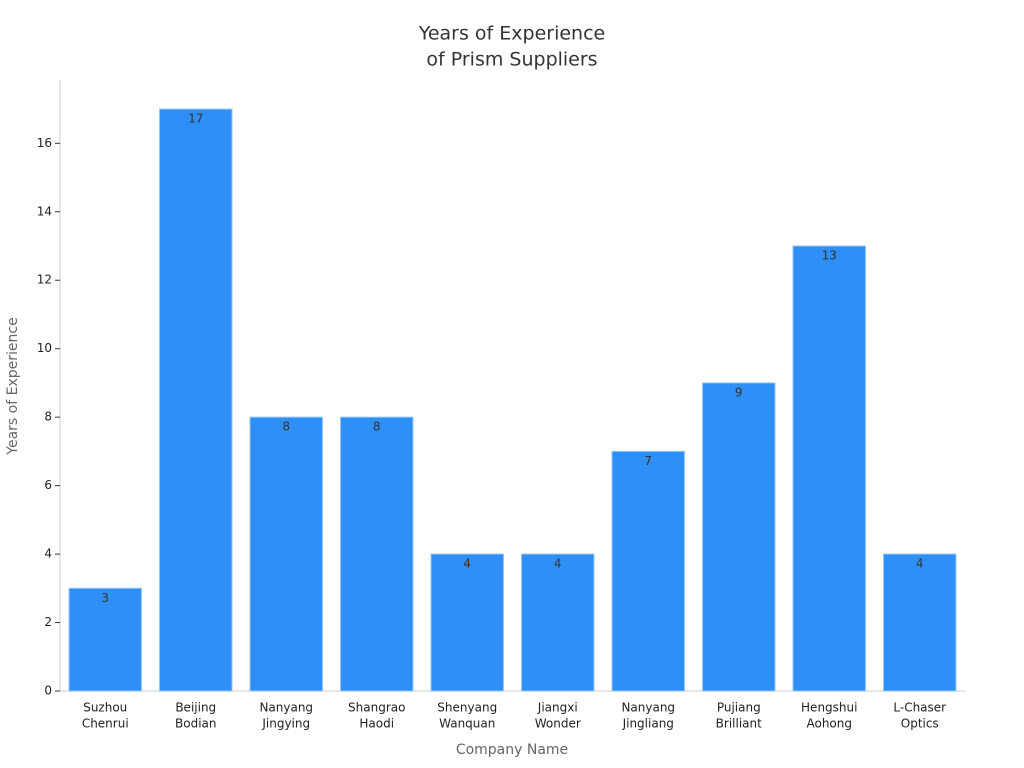 This screenshot has width=1024, height=768. I want to click on x-axis-label: Company Name, so click(512, 750).